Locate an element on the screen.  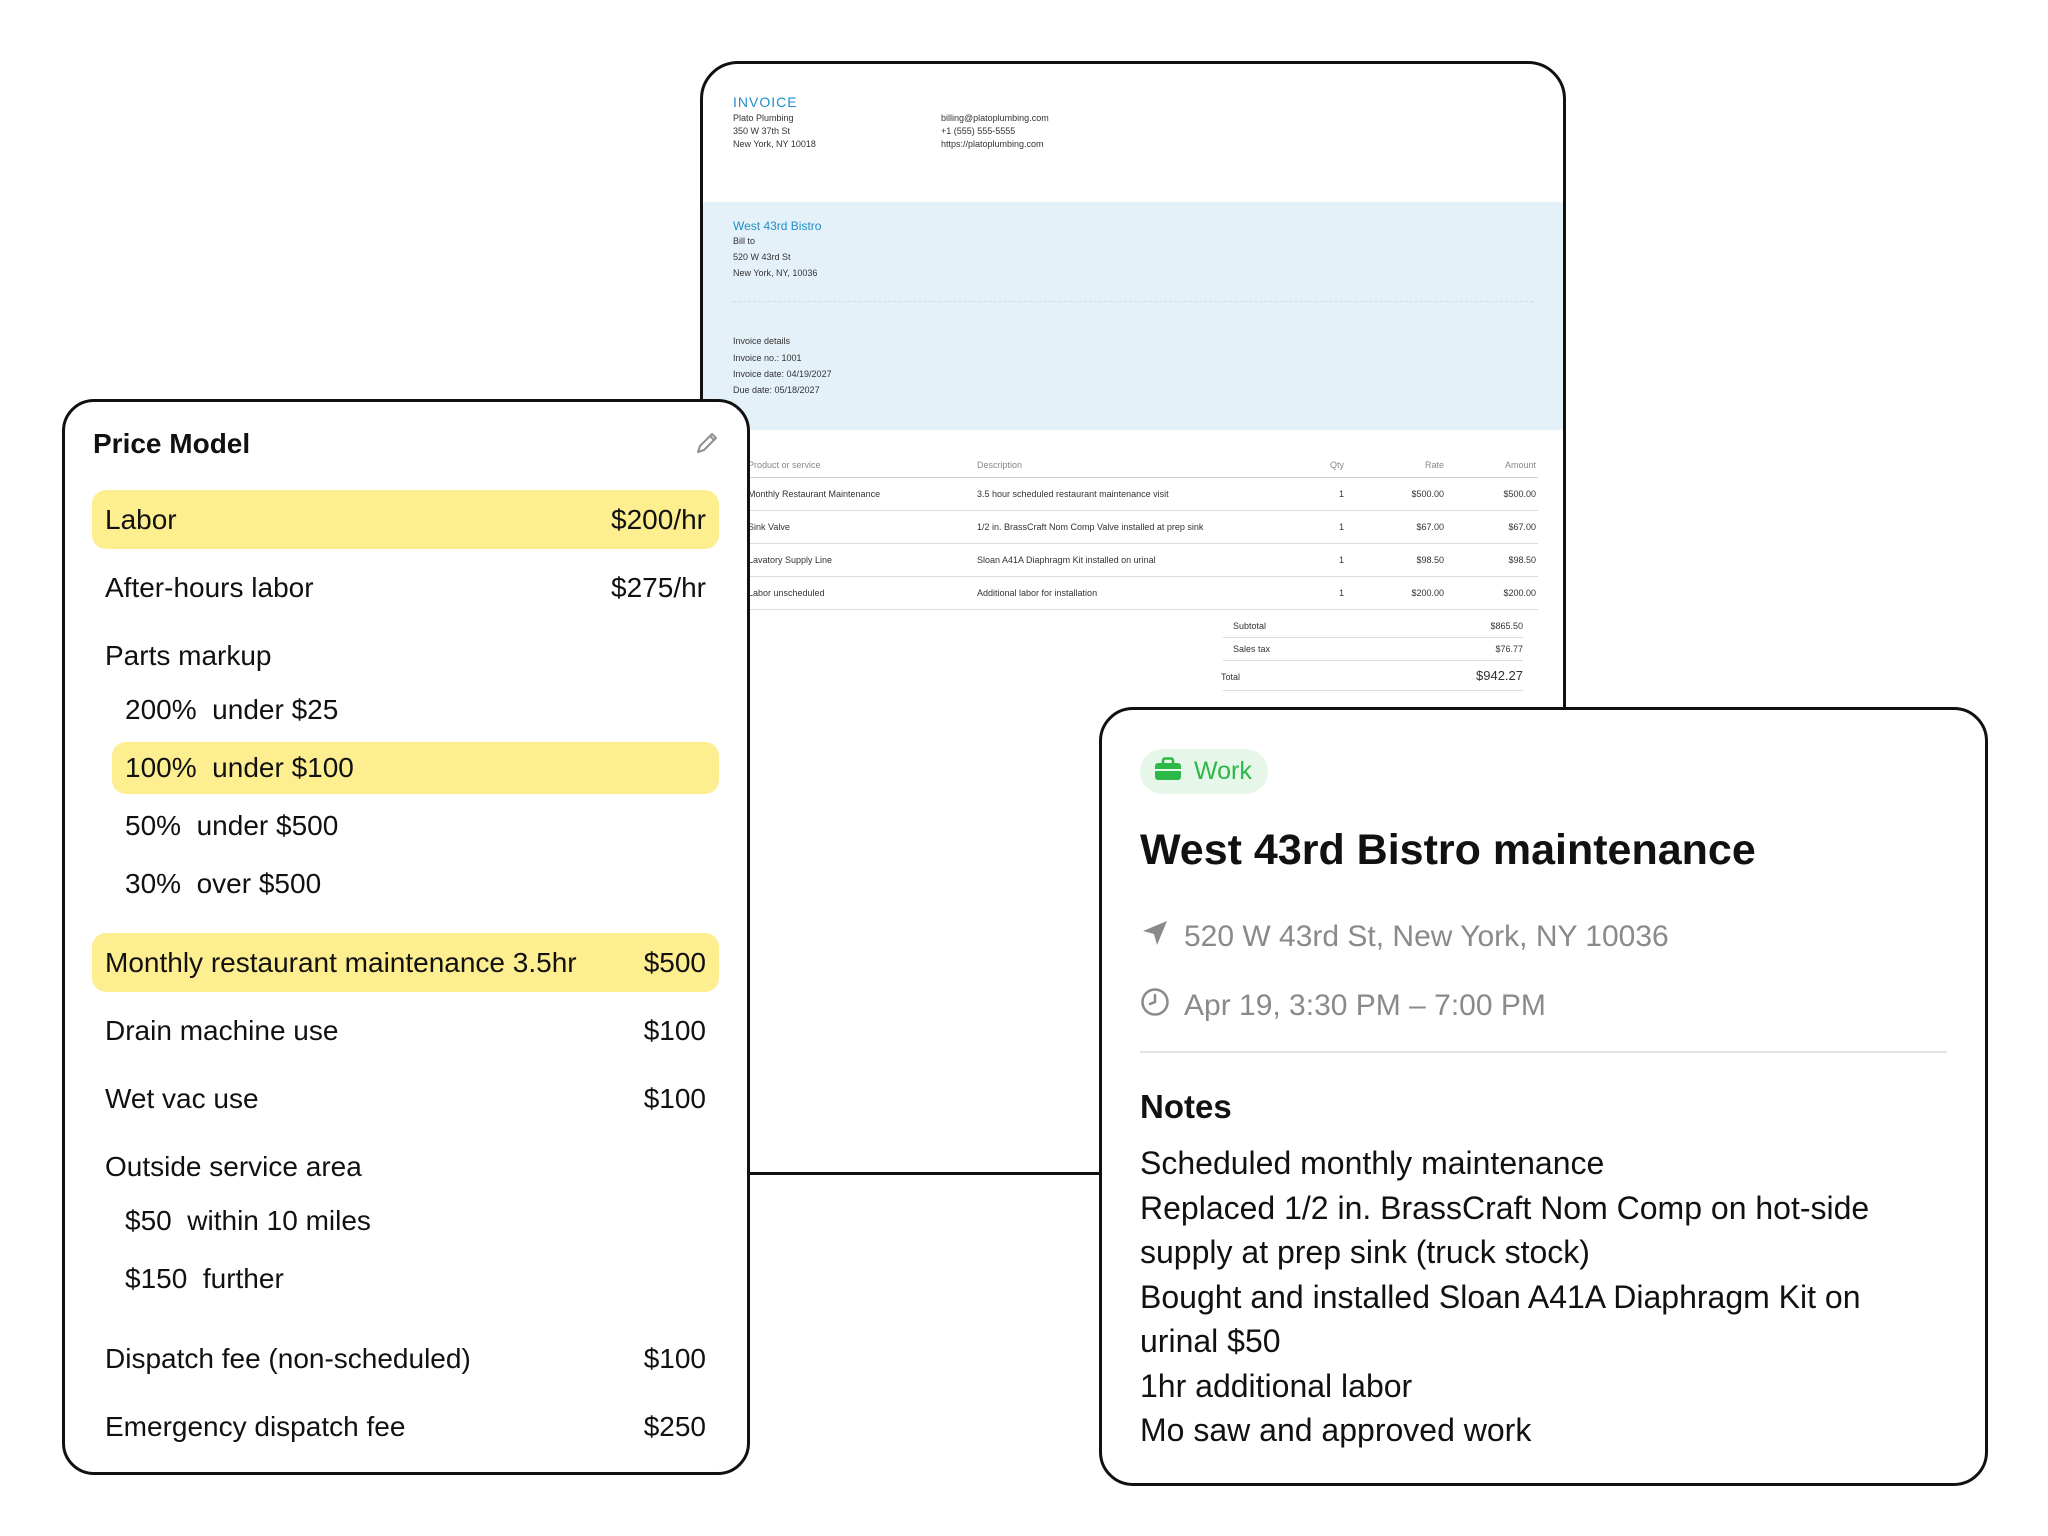
row-rate: $98.50 is located at coordinates (1430, 560).